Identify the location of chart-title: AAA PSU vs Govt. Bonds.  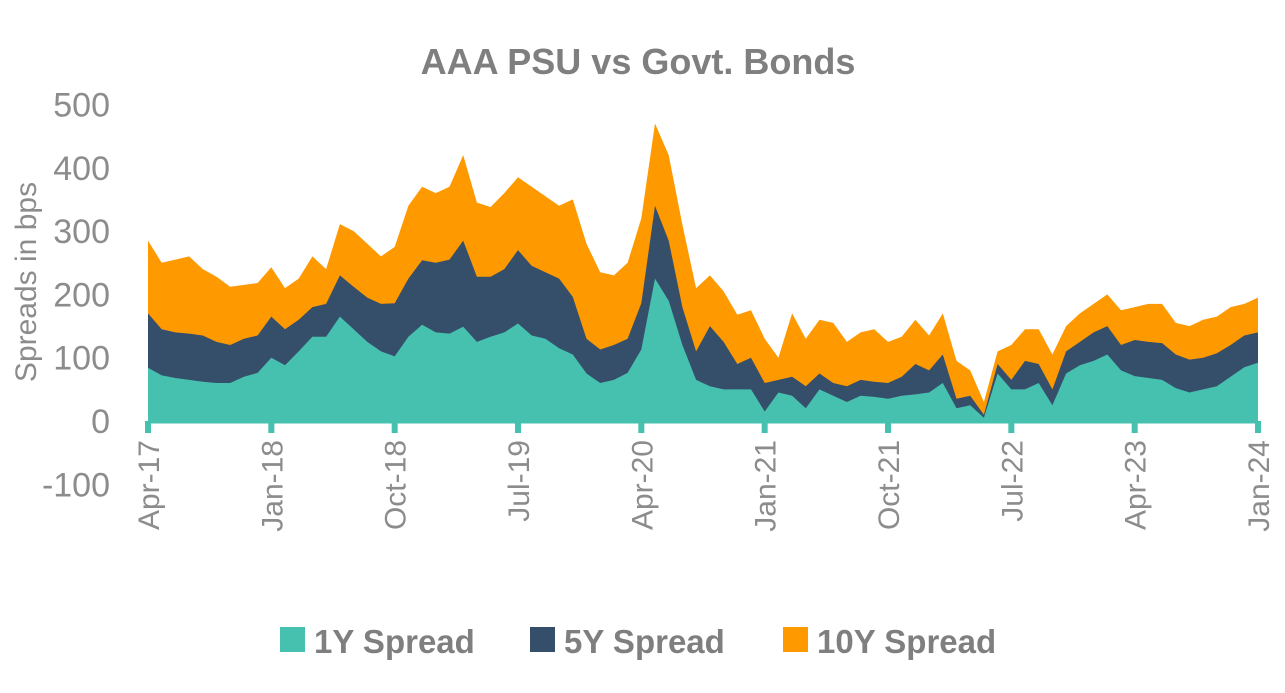
(638, 61).